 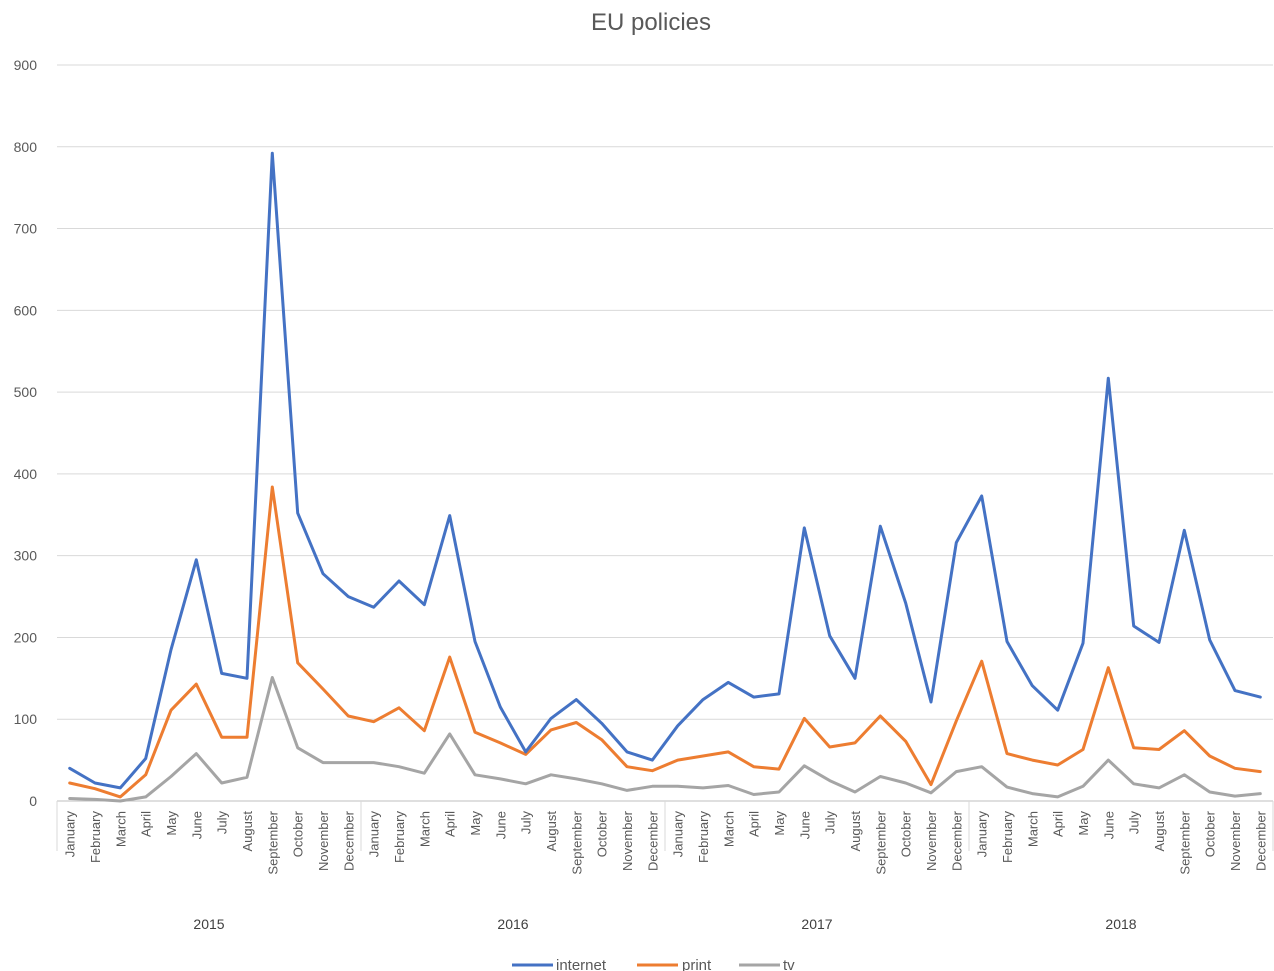 I want to click on y-tick-label: 600, so click(x=26, y=310).